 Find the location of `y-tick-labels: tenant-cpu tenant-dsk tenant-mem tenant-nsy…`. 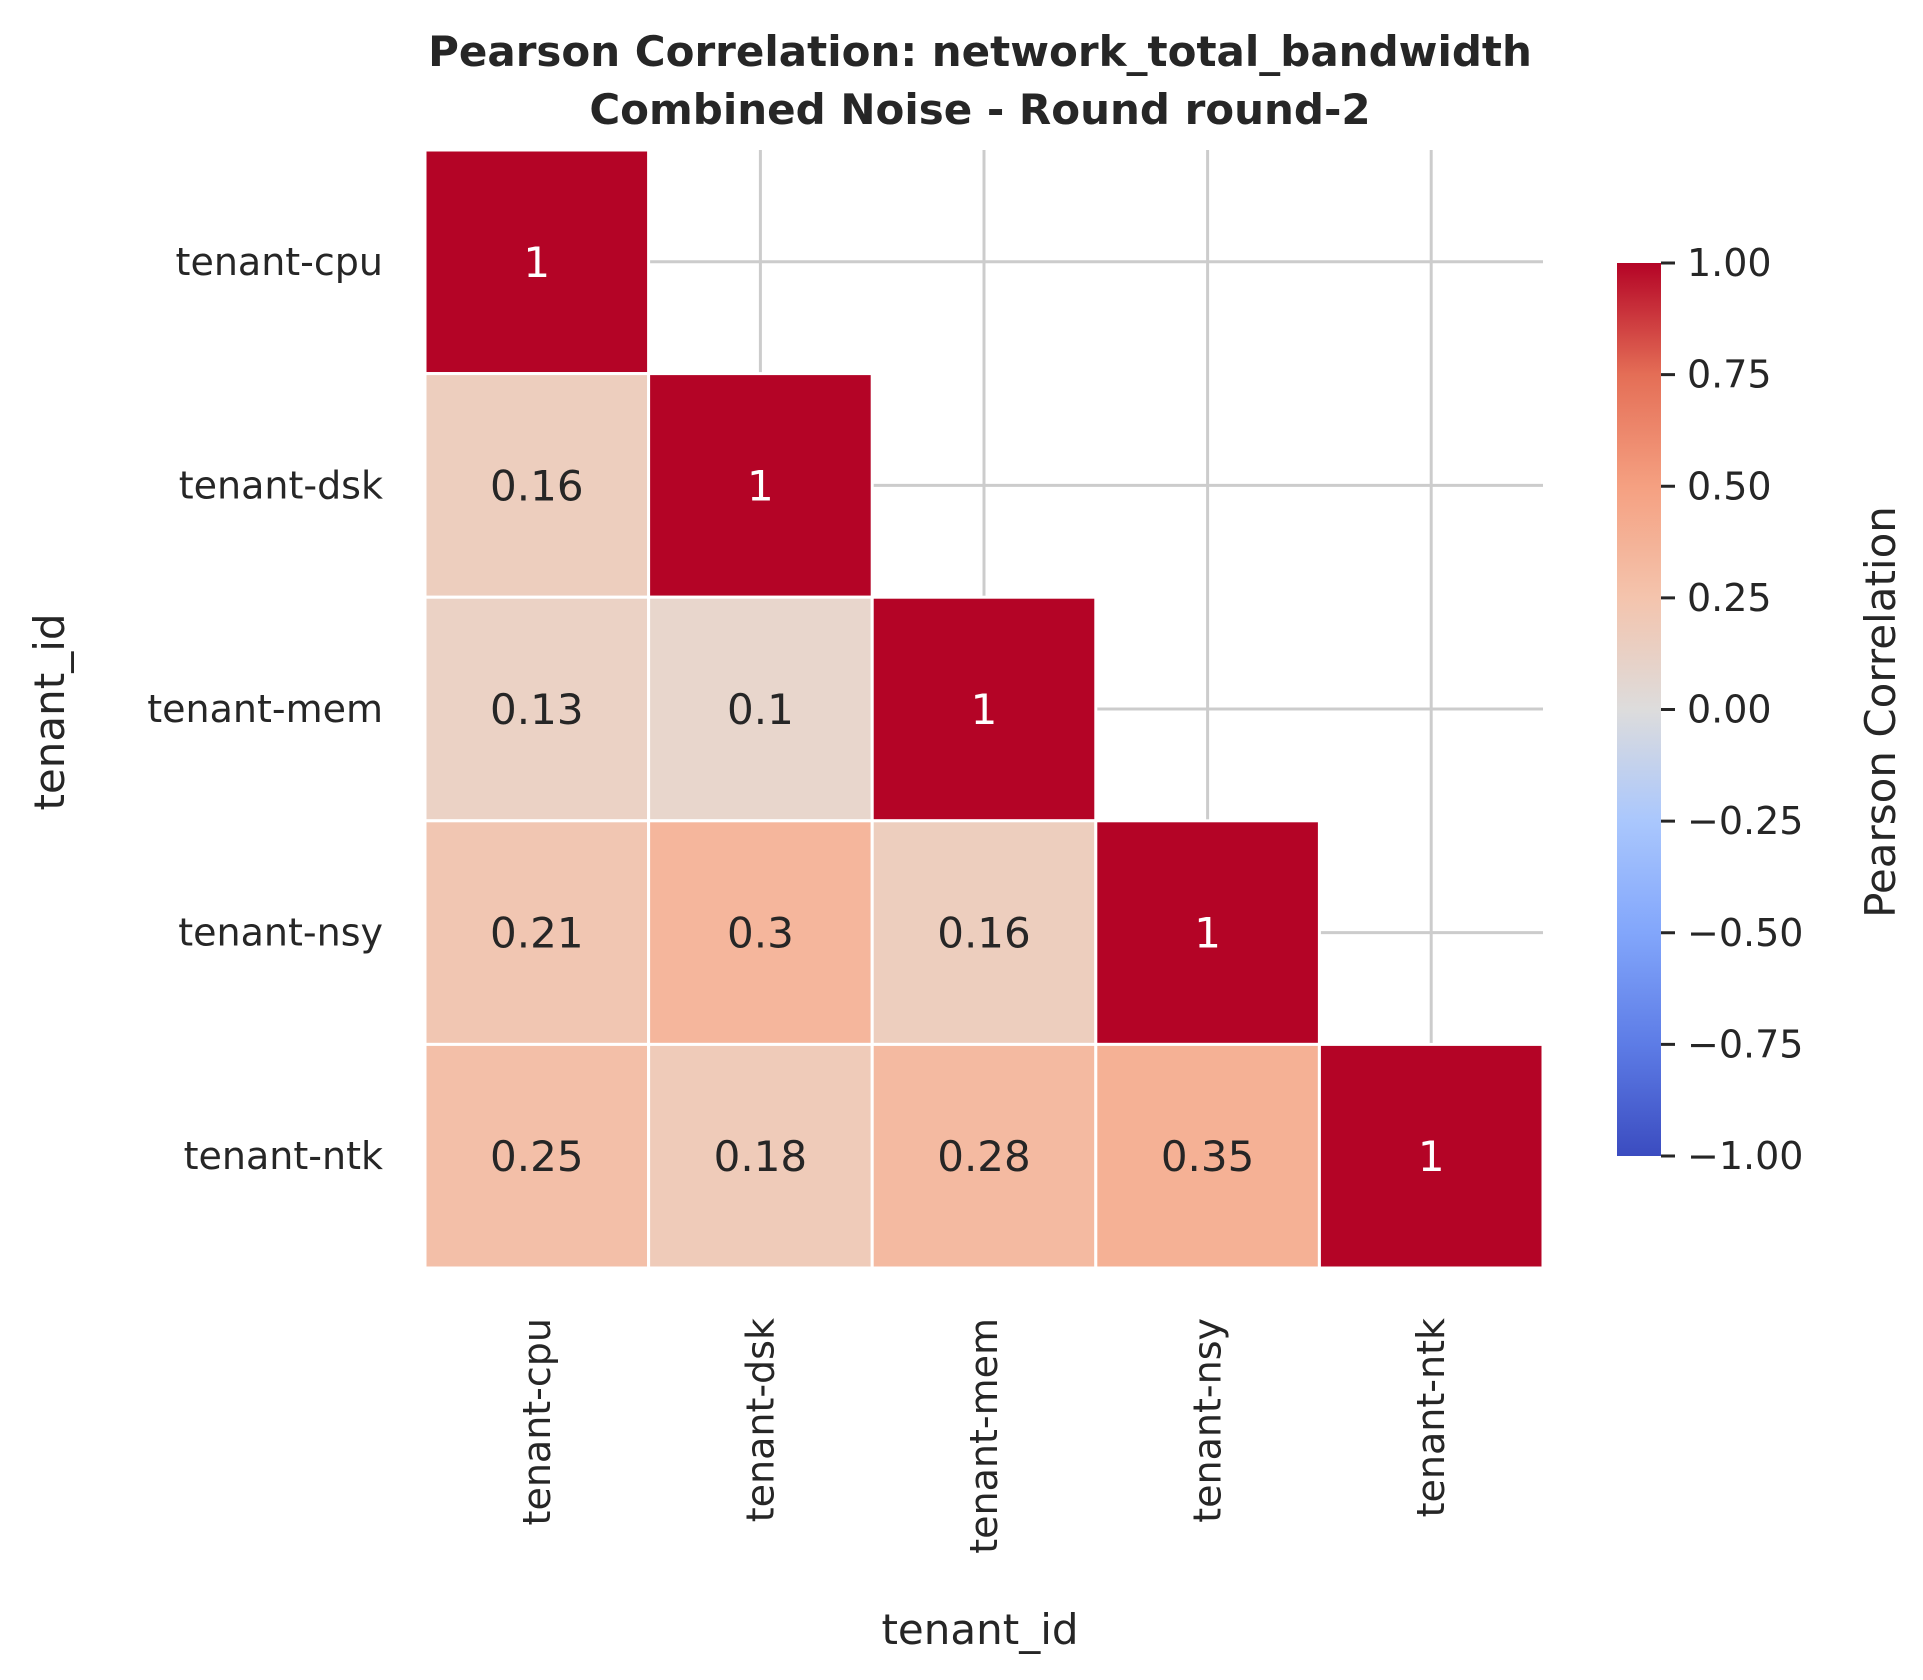

y-tick-labels: tenant-cpu tenant-dsk tenant-mem tenant-nsy… is located at coordinates (265, 709).